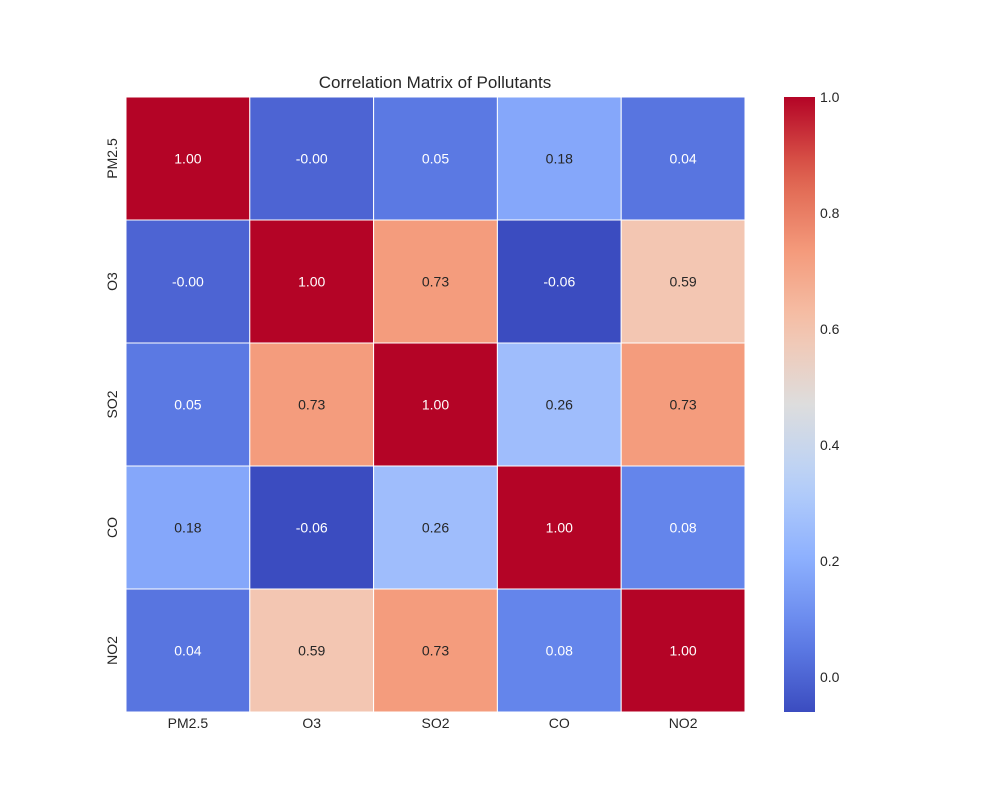 The image size is (1000, 805). I want to click on y-tick-label: O3, so click(112, 281).